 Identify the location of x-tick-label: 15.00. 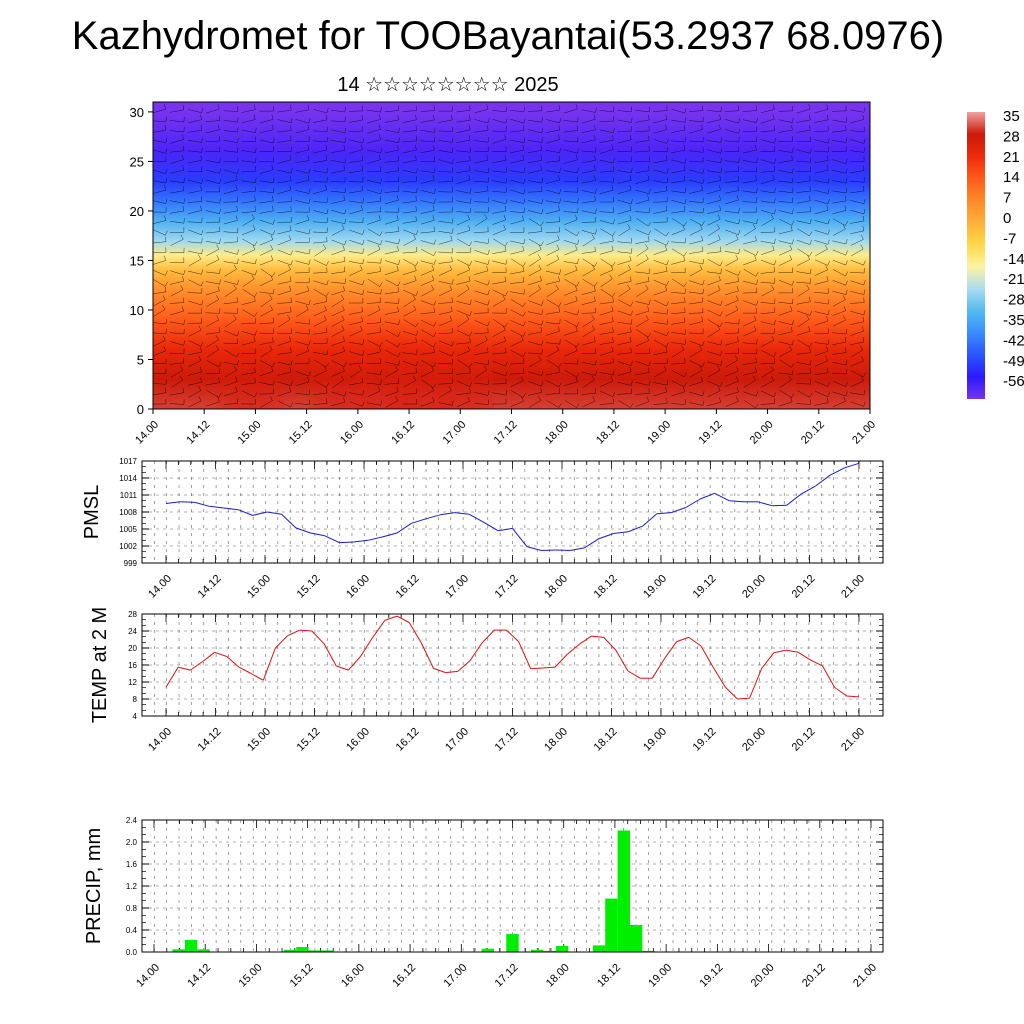
(251, 976).